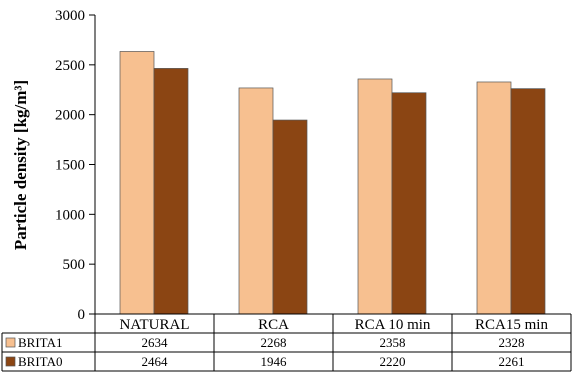 This screenshot has height=376, width=575. Describe the element at coordinates (393, 342) in the screenshot. I see `table-value-brita1: 2358` at that location.